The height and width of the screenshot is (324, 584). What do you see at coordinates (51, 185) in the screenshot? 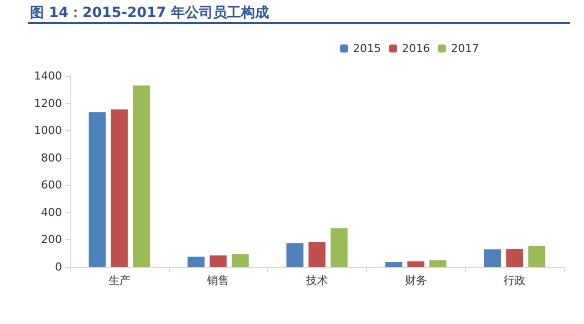
I see `y-tick-label: 600` at bounding box center [51, 185].